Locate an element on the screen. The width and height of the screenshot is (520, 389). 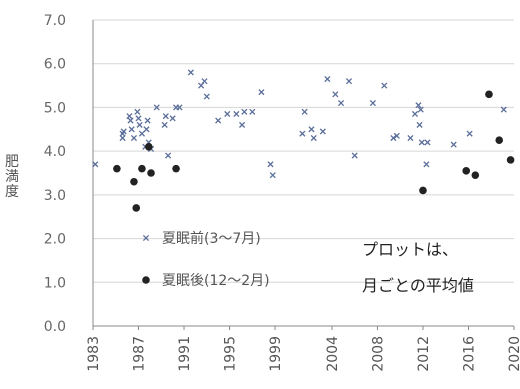
legend-label: 夏眠前(3〜7月) is located at coordinates (211, 238).